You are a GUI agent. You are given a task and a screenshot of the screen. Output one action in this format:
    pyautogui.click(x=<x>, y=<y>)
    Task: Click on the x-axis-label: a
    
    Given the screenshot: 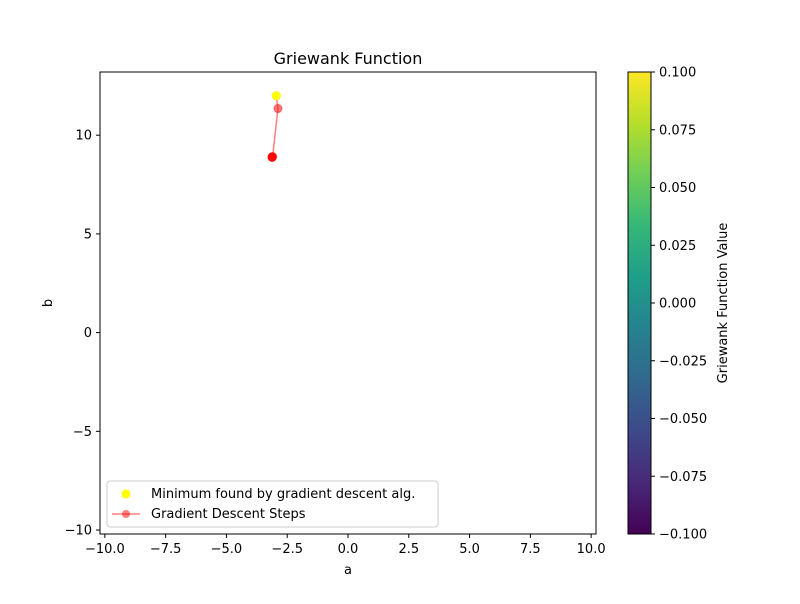 What is the action you would take?
    pyautogui.click(x=348, y=570)
    